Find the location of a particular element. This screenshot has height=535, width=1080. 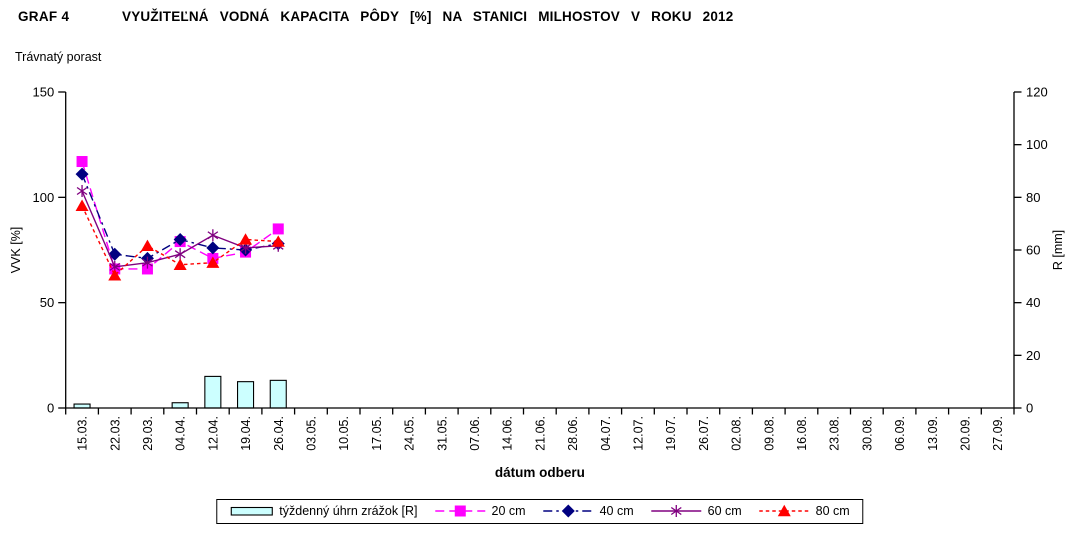

legend-swatch-square is located at coordinates (460, 511).